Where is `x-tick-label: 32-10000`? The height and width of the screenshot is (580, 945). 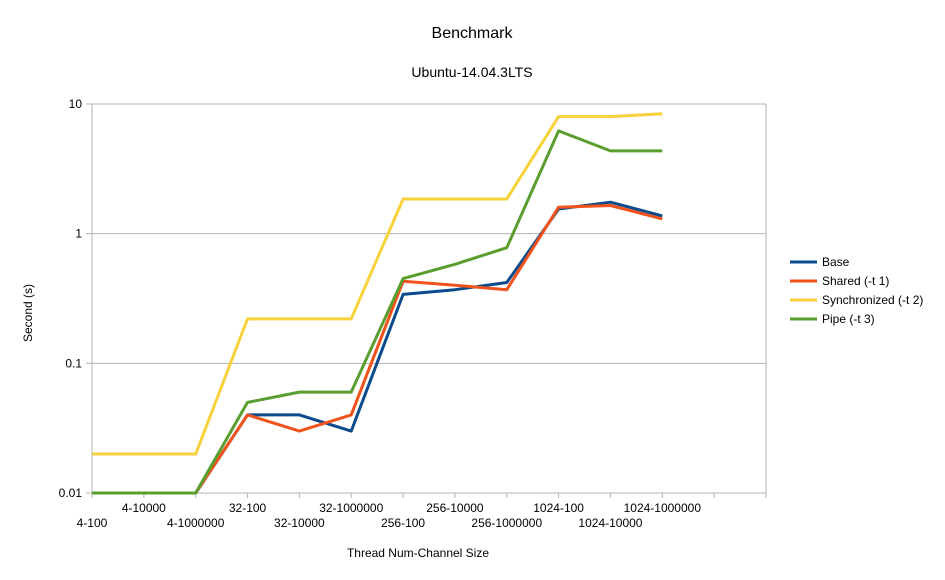
x-tick-label: 32-10000 is located at coordinates (299, 523).